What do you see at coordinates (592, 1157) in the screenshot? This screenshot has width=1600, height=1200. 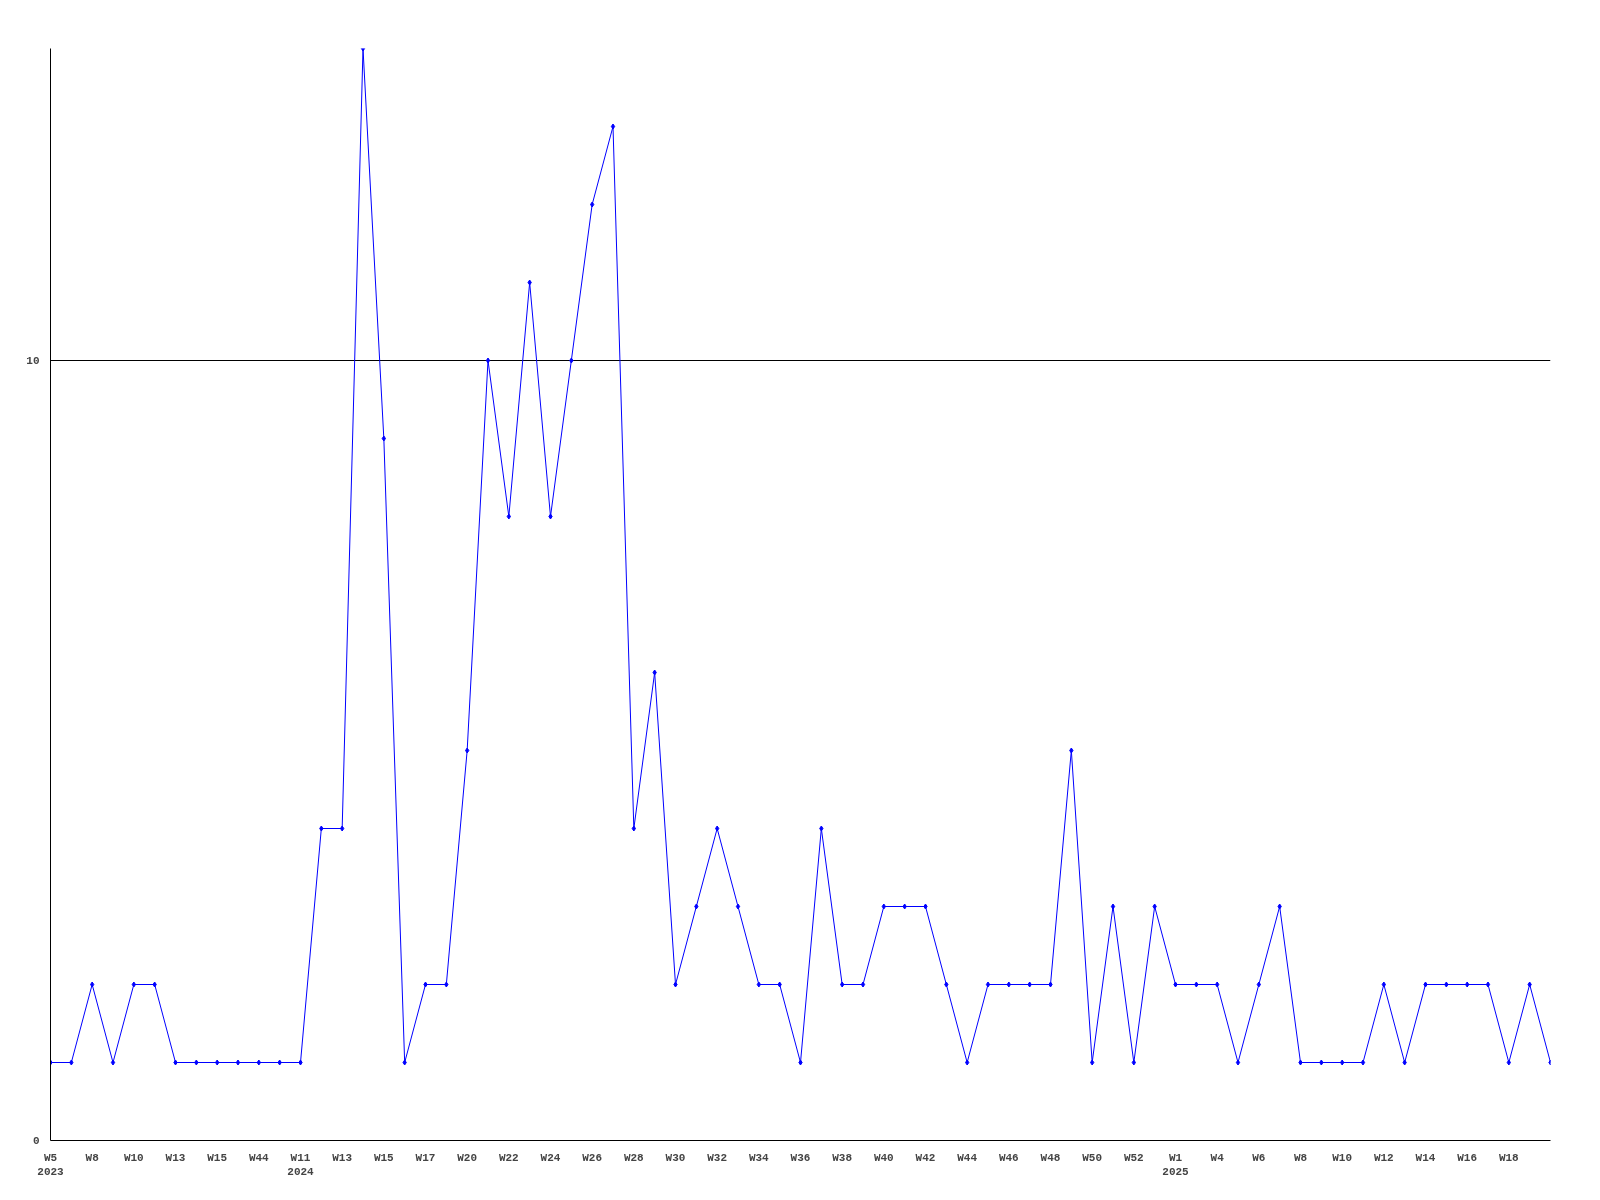 I see `x-tick-label: W26` at bounding box center [592, 1157].